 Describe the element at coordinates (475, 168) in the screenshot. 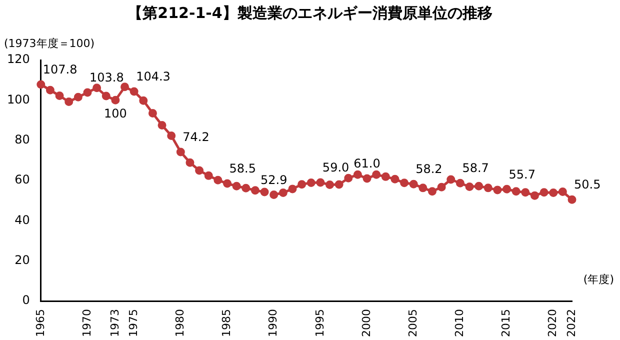

I see `data-label: 58.7` at that location.